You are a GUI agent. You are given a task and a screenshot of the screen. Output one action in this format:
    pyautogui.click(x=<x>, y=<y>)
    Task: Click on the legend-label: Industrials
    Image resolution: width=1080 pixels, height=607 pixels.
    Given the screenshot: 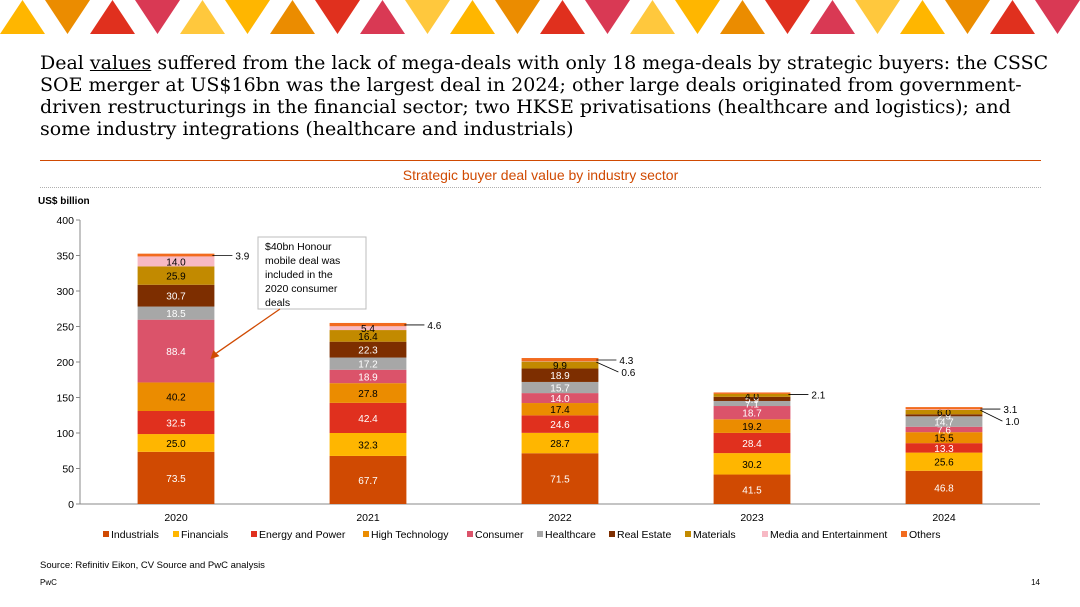 What is the action you would take?
    pyautogui.click(x=135, y=535)
    